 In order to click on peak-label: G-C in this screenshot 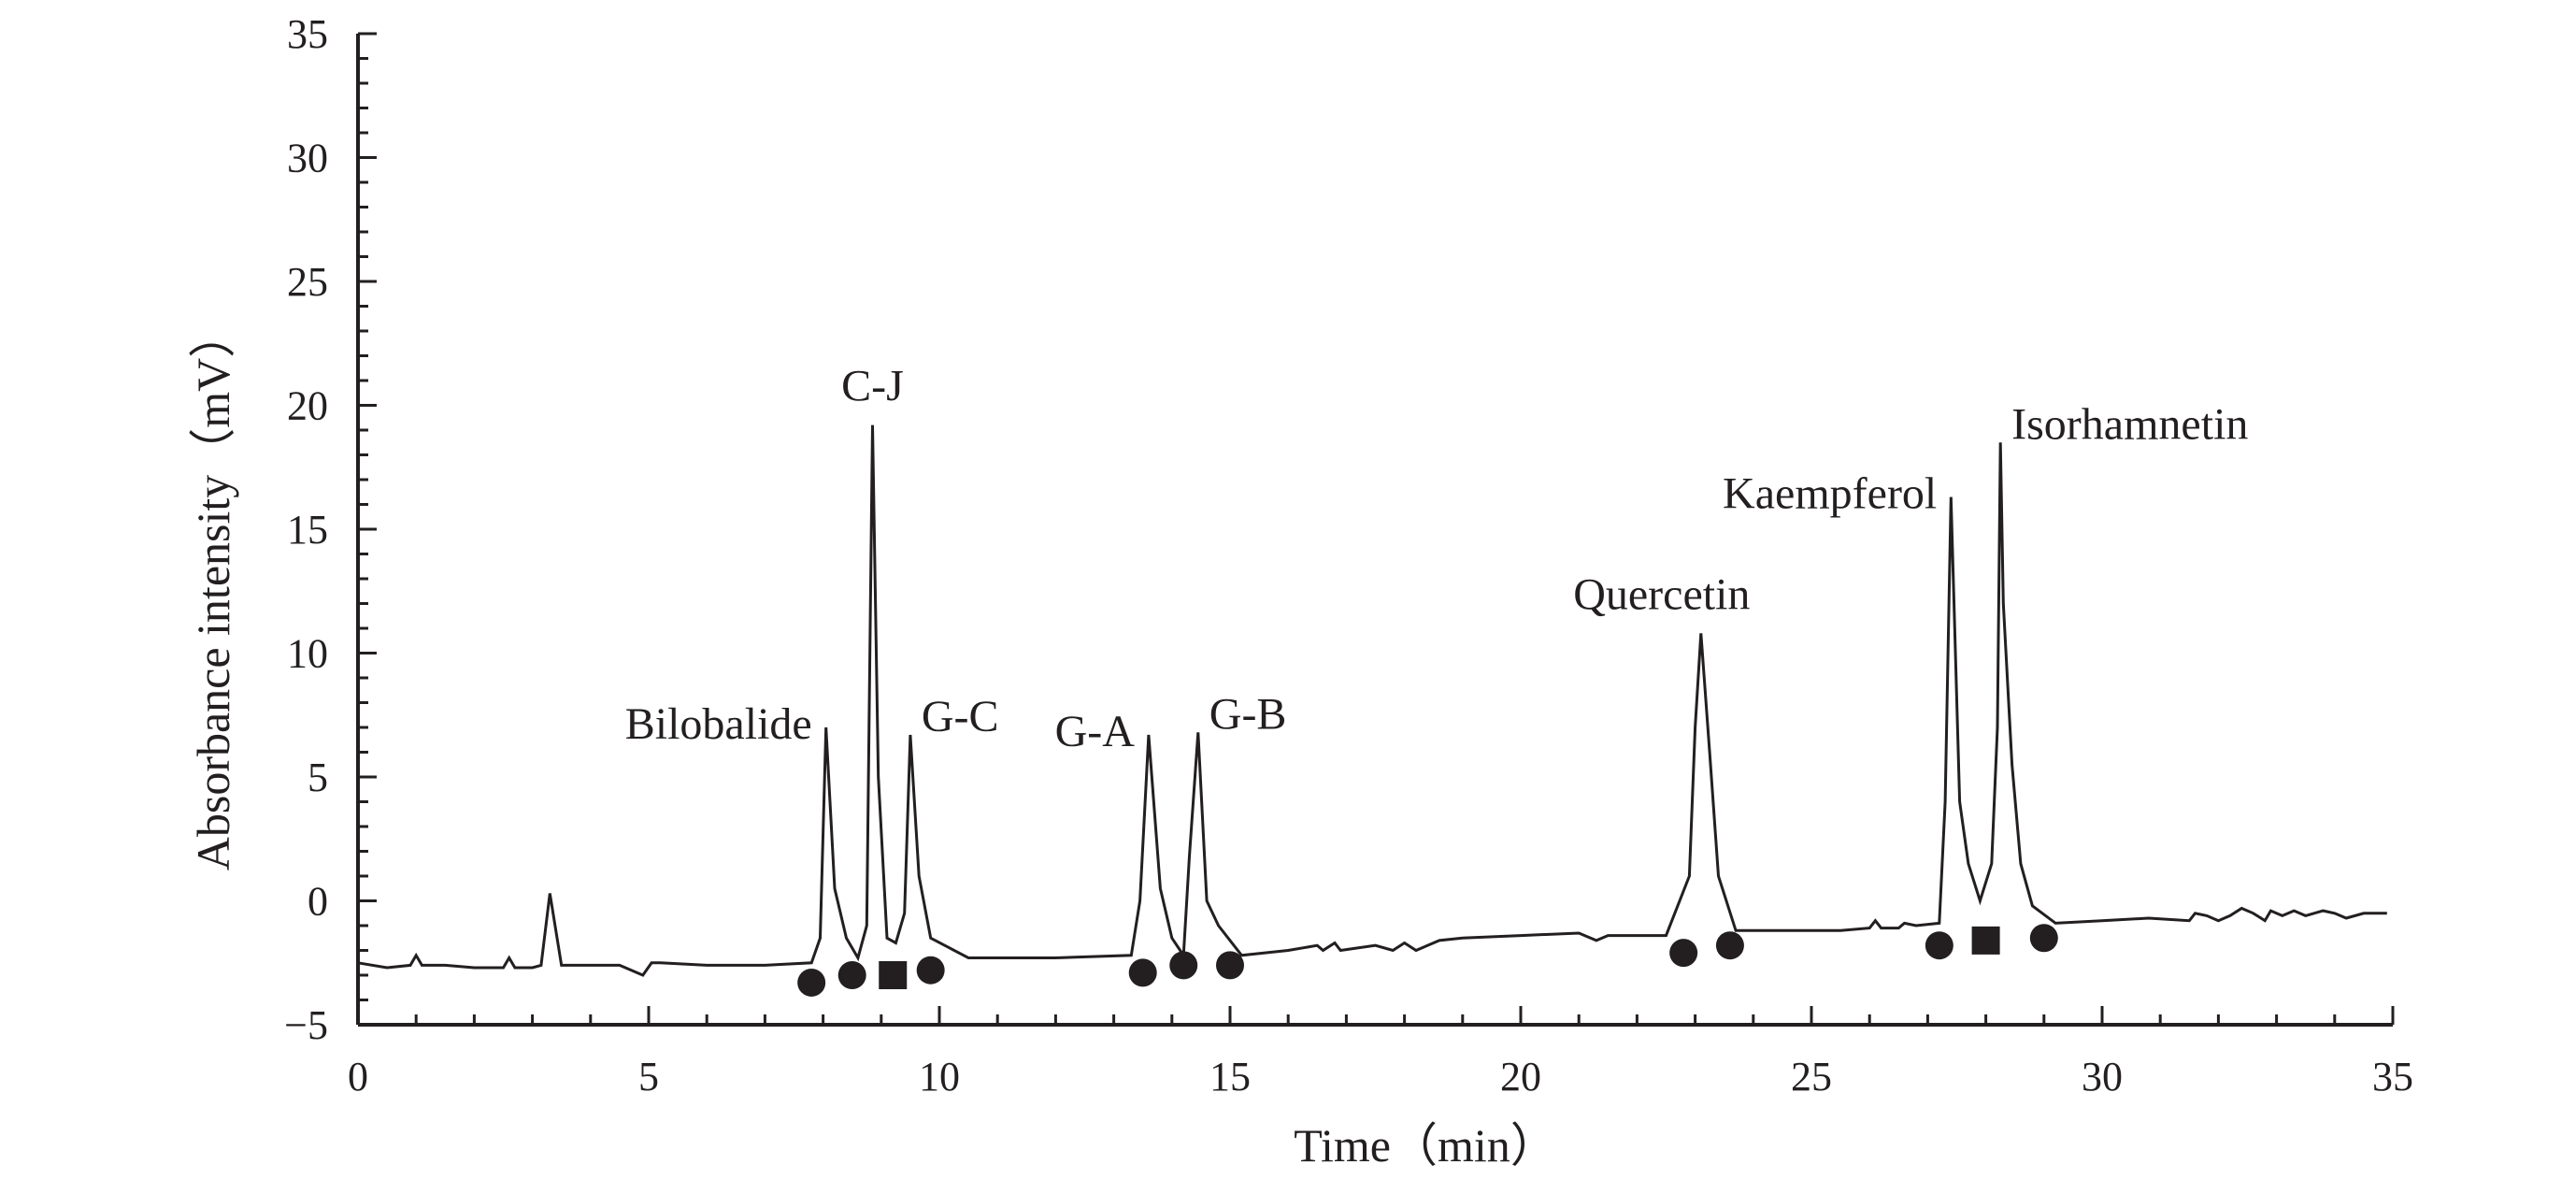, I will do `click(960, 716)`.